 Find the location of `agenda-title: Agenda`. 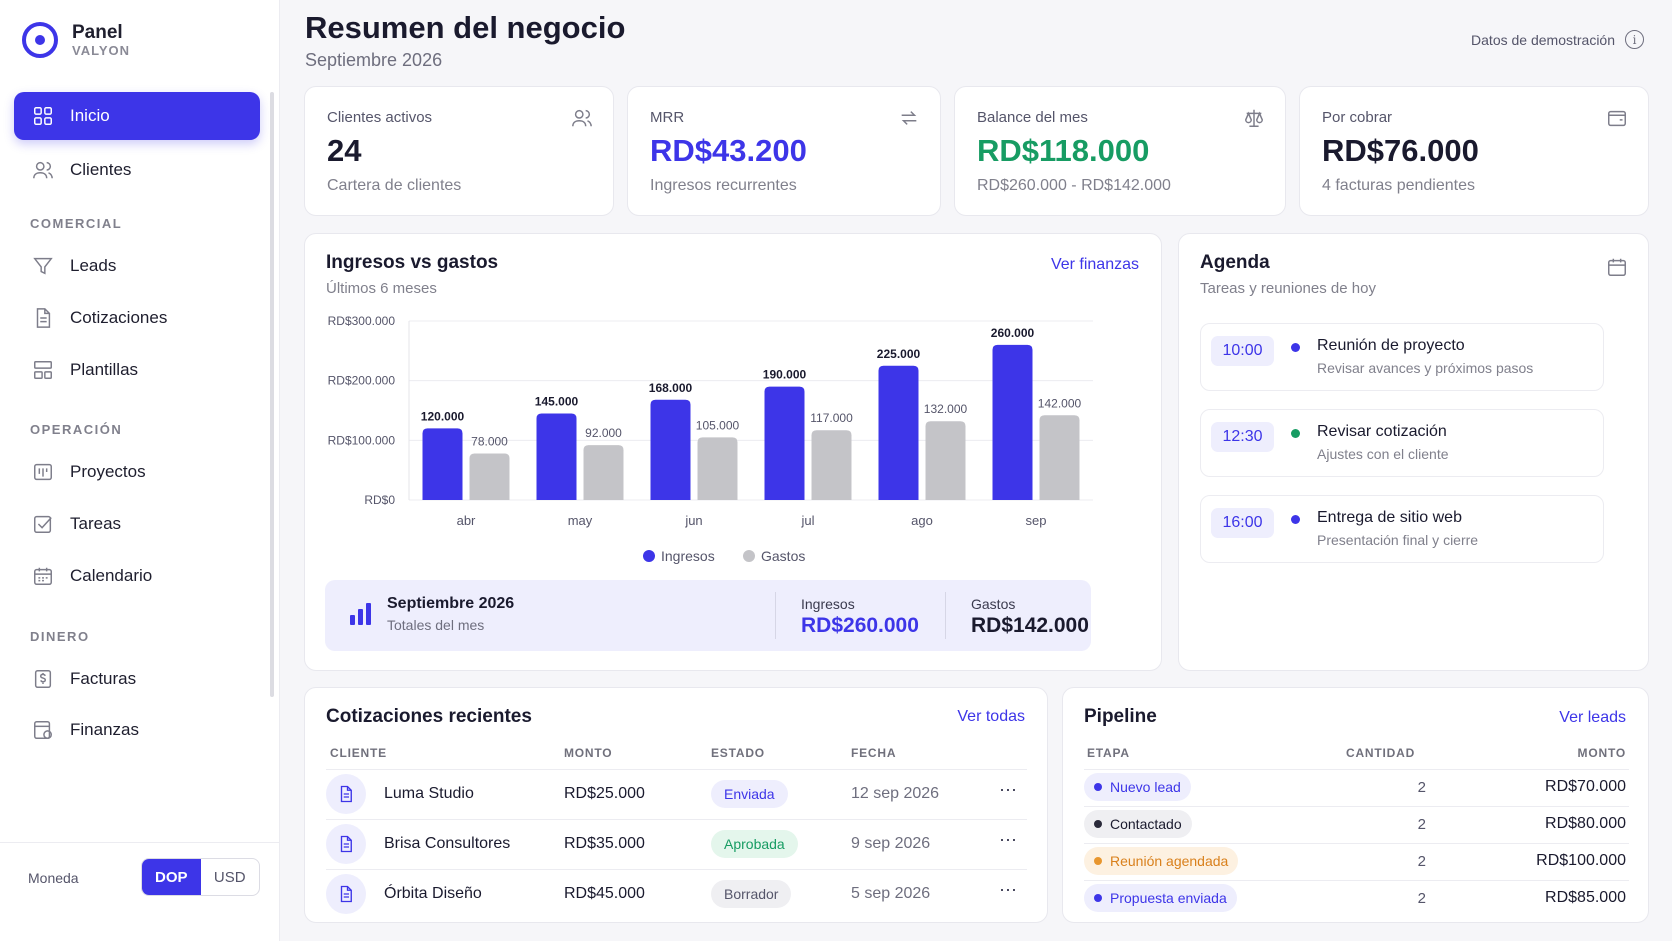

agenda-title: Agenda is located at coordinates (1235, 262).